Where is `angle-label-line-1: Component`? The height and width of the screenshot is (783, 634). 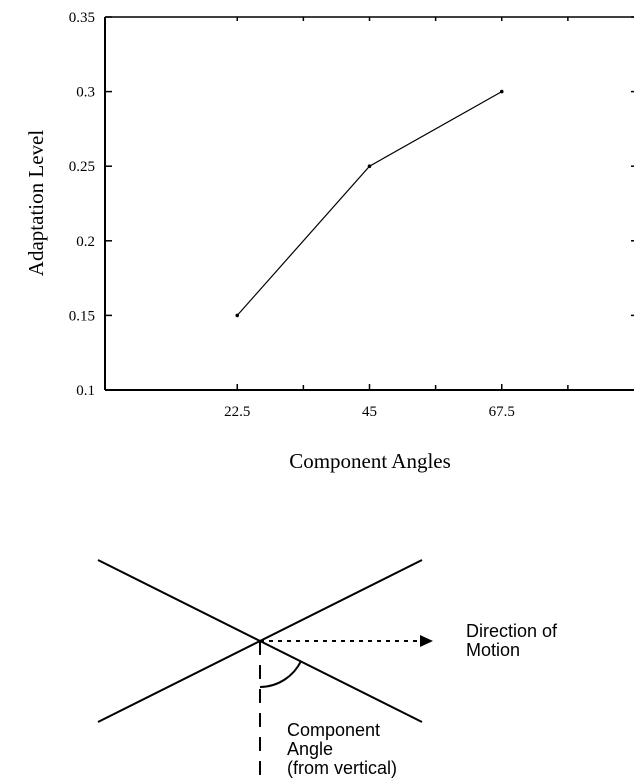
angle-label-line-1: Component is located at coordinates (333, 730).